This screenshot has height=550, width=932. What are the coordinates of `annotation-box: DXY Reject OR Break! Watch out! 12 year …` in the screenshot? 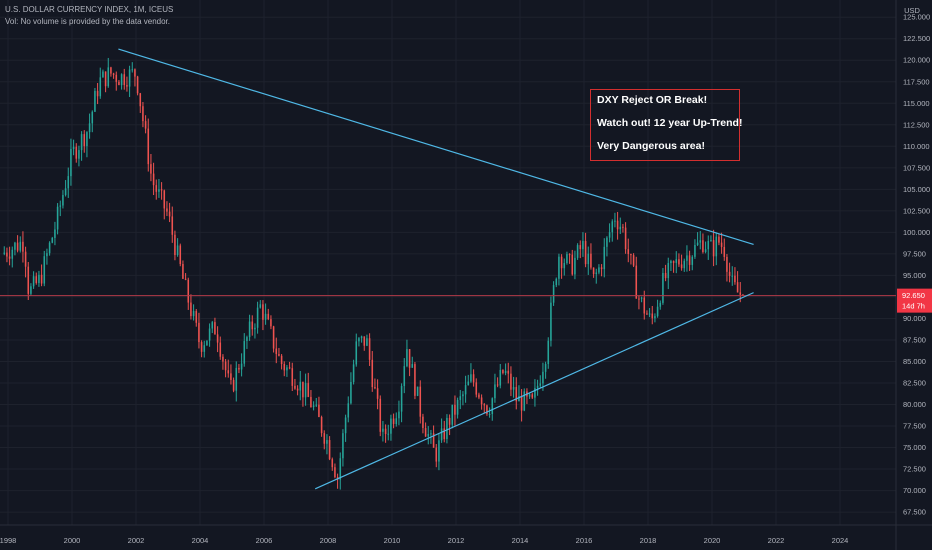 It's located at (666, 125).